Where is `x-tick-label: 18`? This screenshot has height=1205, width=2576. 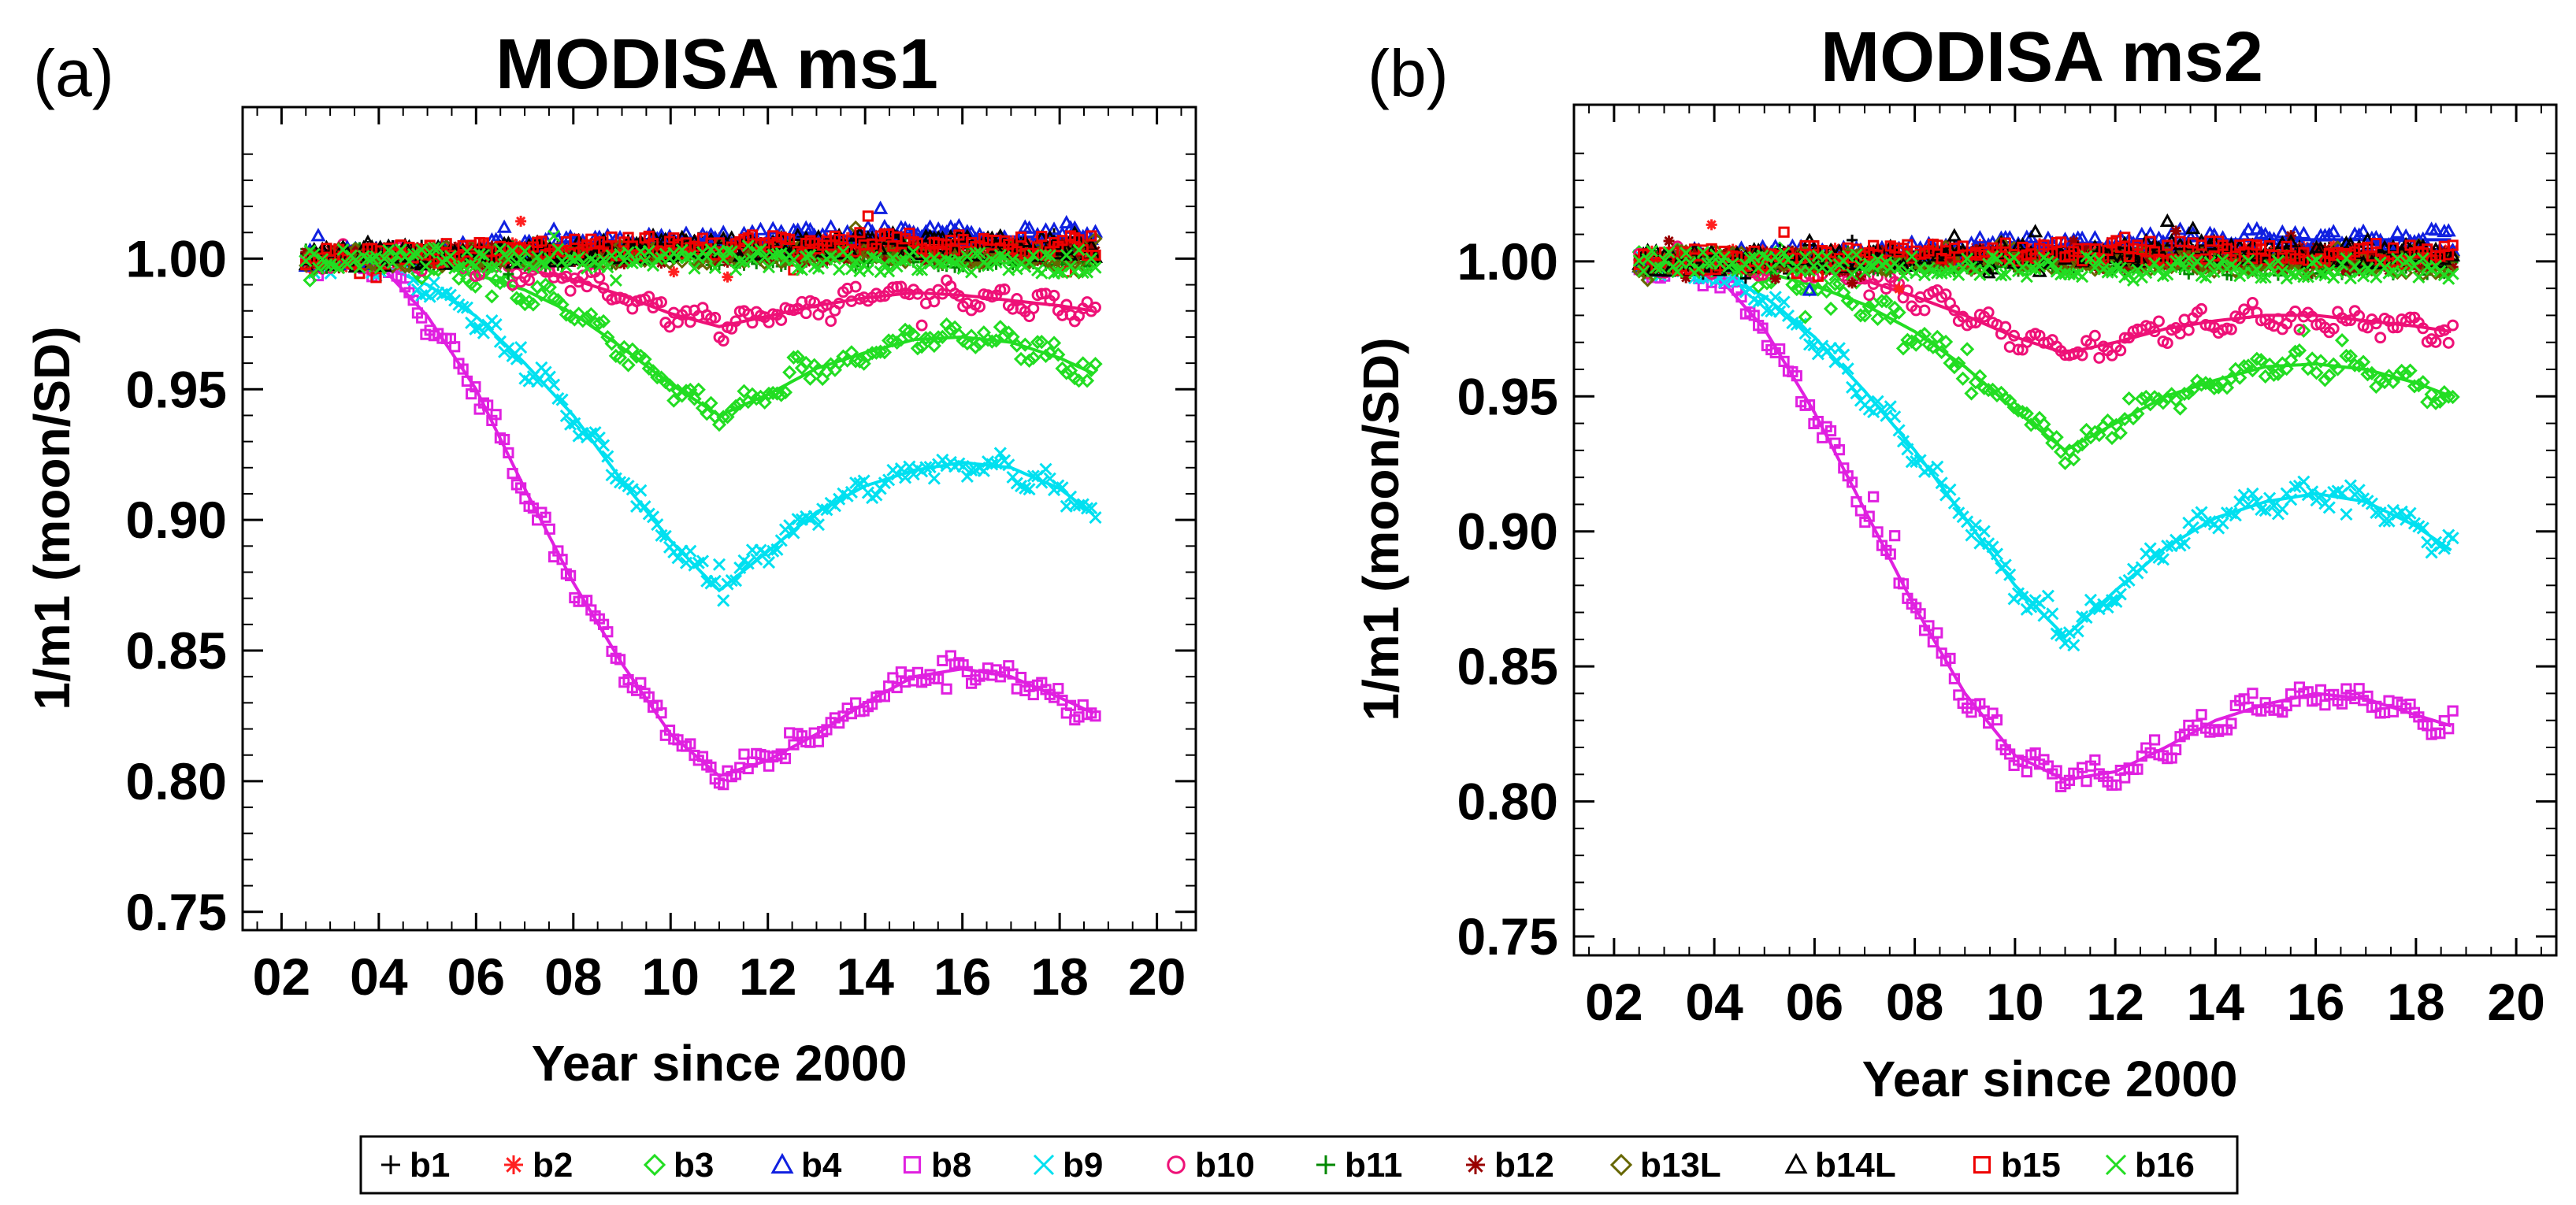
x-tick-label: 18 is located at coordinates (1059, 976).